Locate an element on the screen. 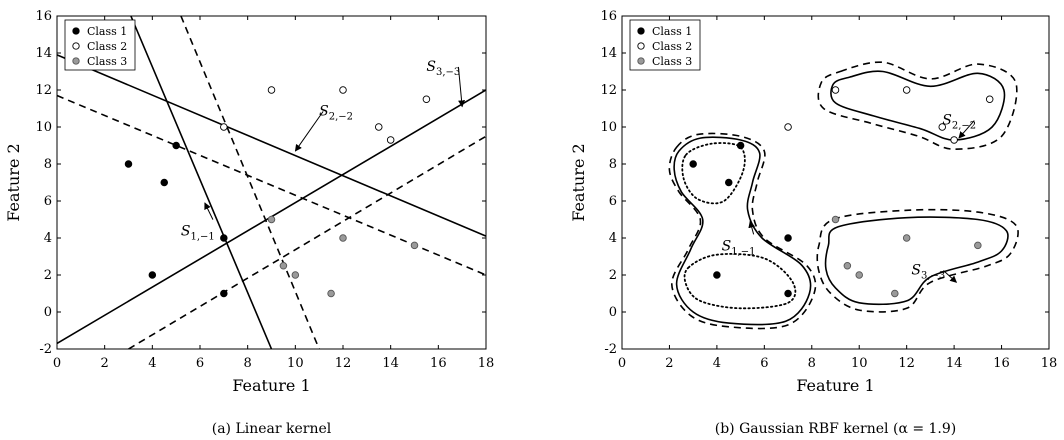 The width and height of the screenshot is (1064, 440). decision-line-dashed is located at coordinates (250, 182).